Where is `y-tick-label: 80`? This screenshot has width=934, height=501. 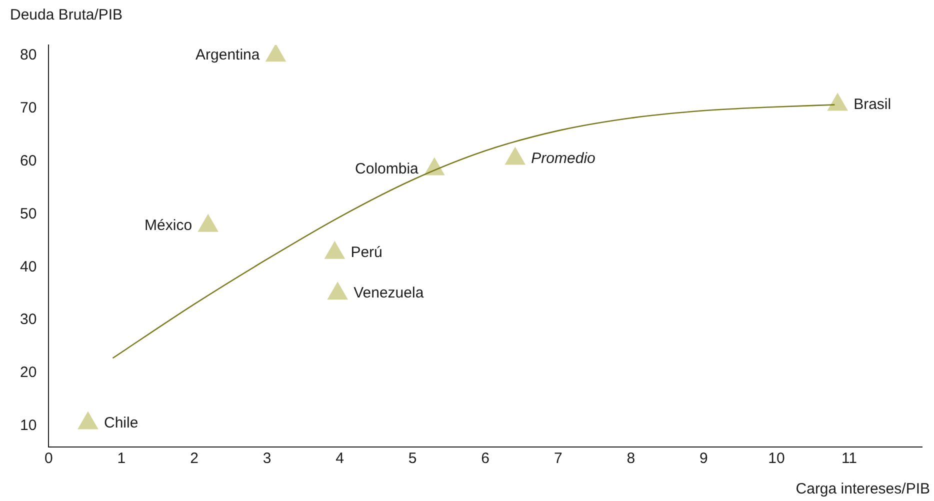 y-tick-label: 80 is located at coordinates (28, 55).